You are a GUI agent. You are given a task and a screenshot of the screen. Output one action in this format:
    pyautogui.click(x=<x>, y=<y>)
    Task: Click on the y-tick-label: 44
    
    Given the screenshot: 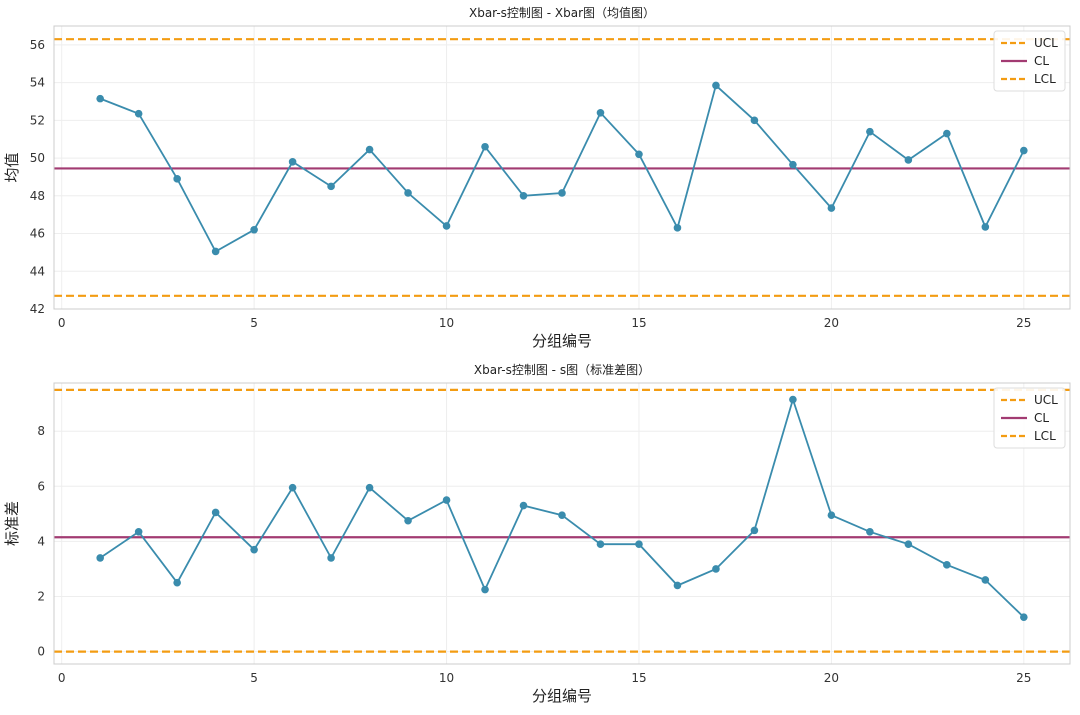 What is the action you would take?
    pyautogui.click(x=37, y=271)
    